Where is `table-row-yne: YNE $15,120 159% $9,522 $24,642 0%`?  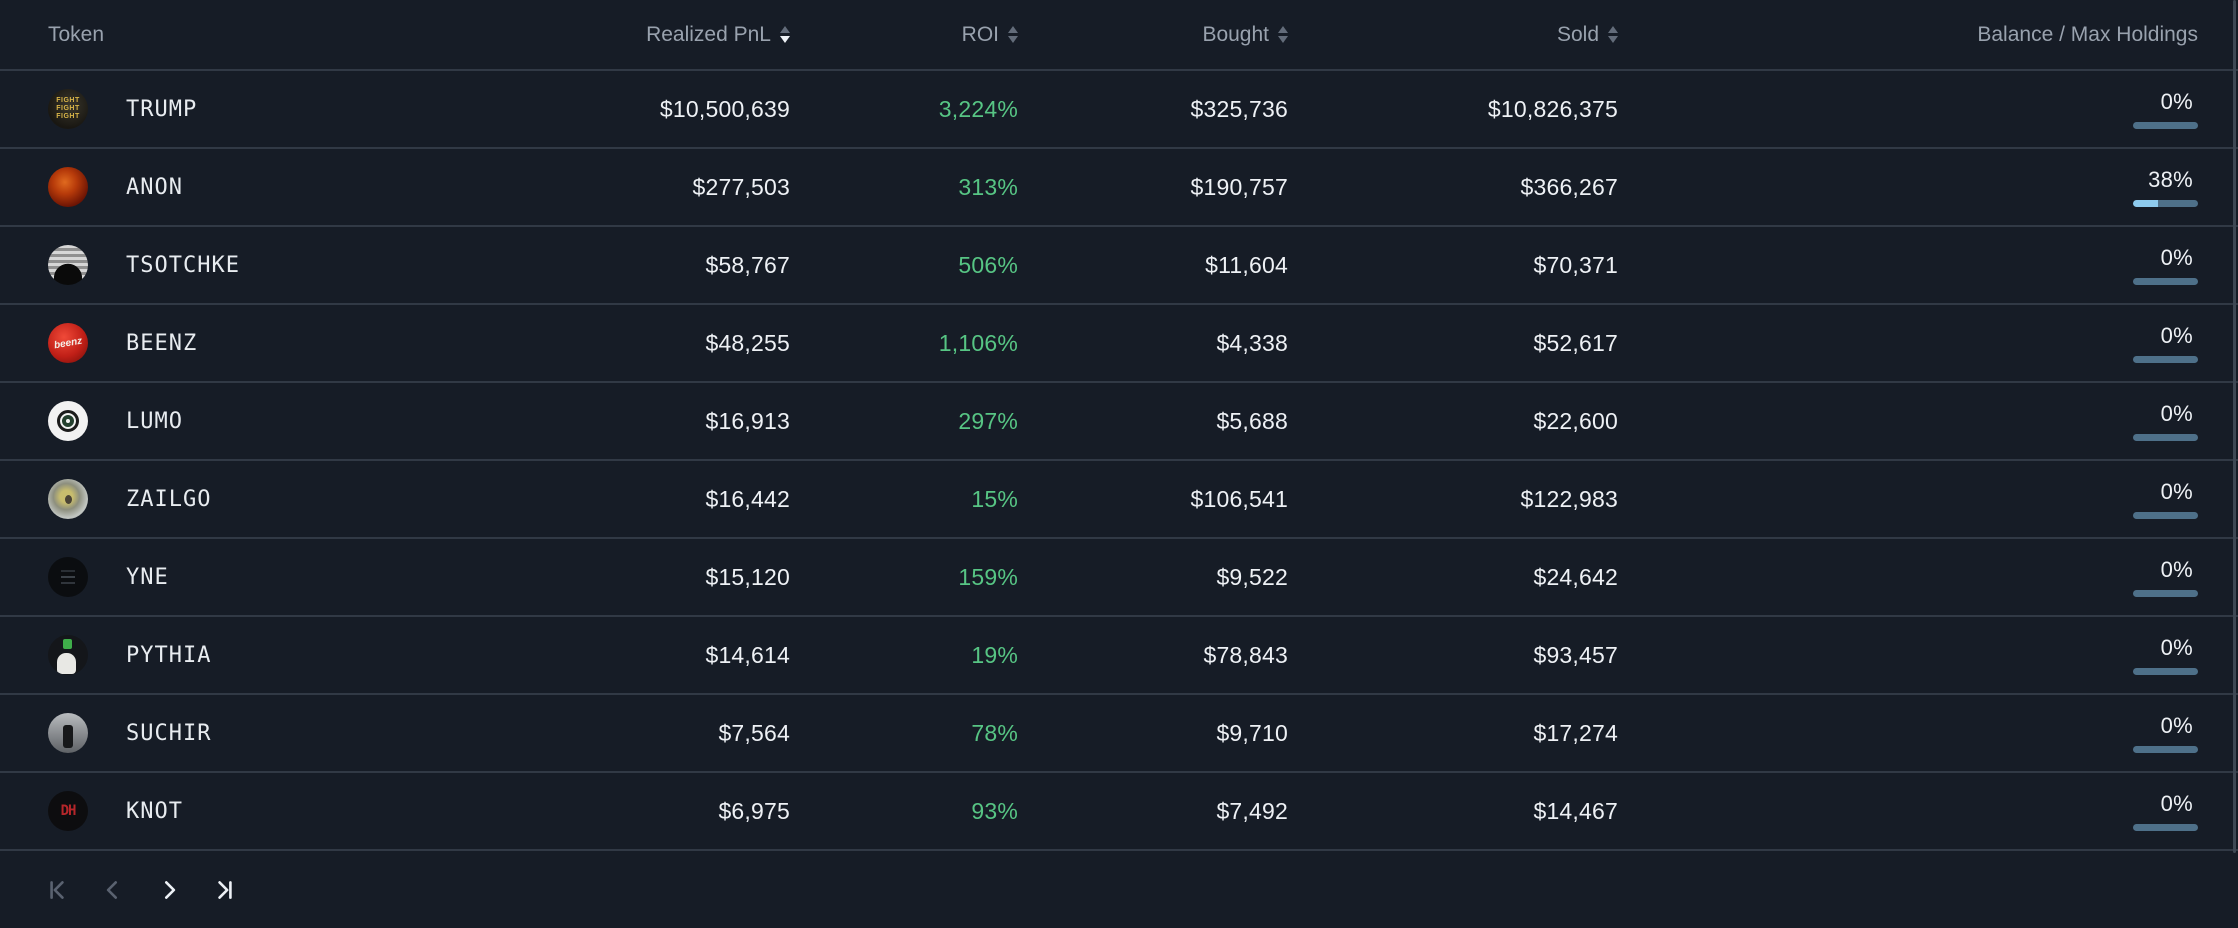
table-row-yne: YNE $15,120 159% $9,522 $24,642 0% is located at coordinates (1119, 578).